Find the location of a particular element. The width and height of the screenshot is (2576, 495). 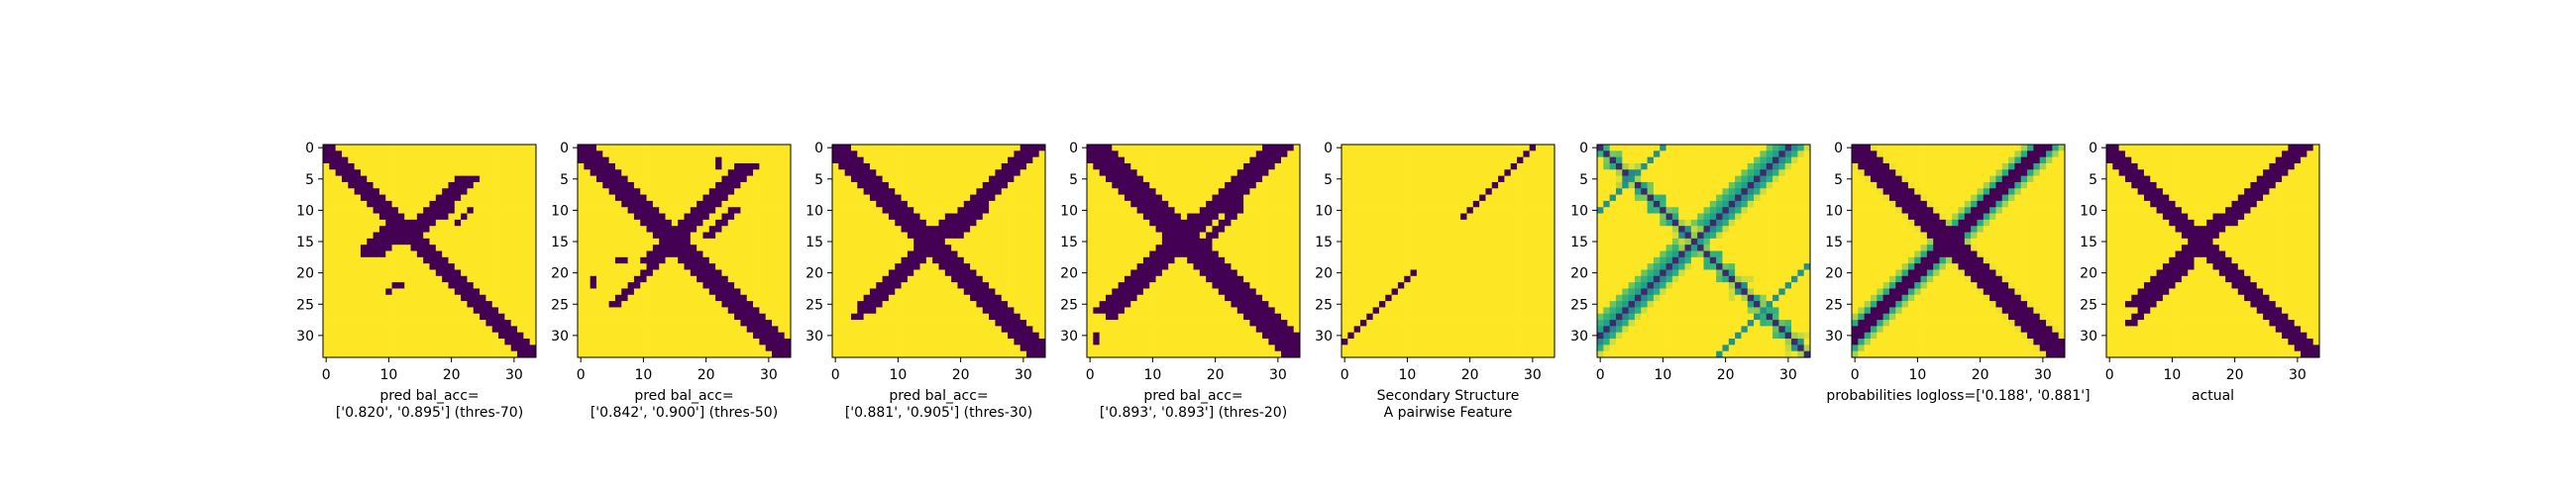

y-tick-label: 25 is located at coordinates (305, 305).